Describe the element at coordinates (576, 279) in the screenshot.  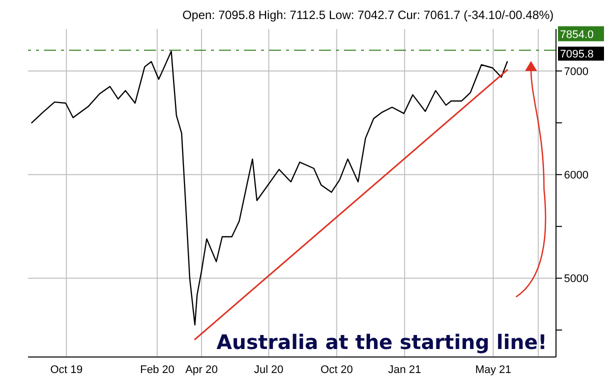
I see `y-tick-label: 5000` at that location.